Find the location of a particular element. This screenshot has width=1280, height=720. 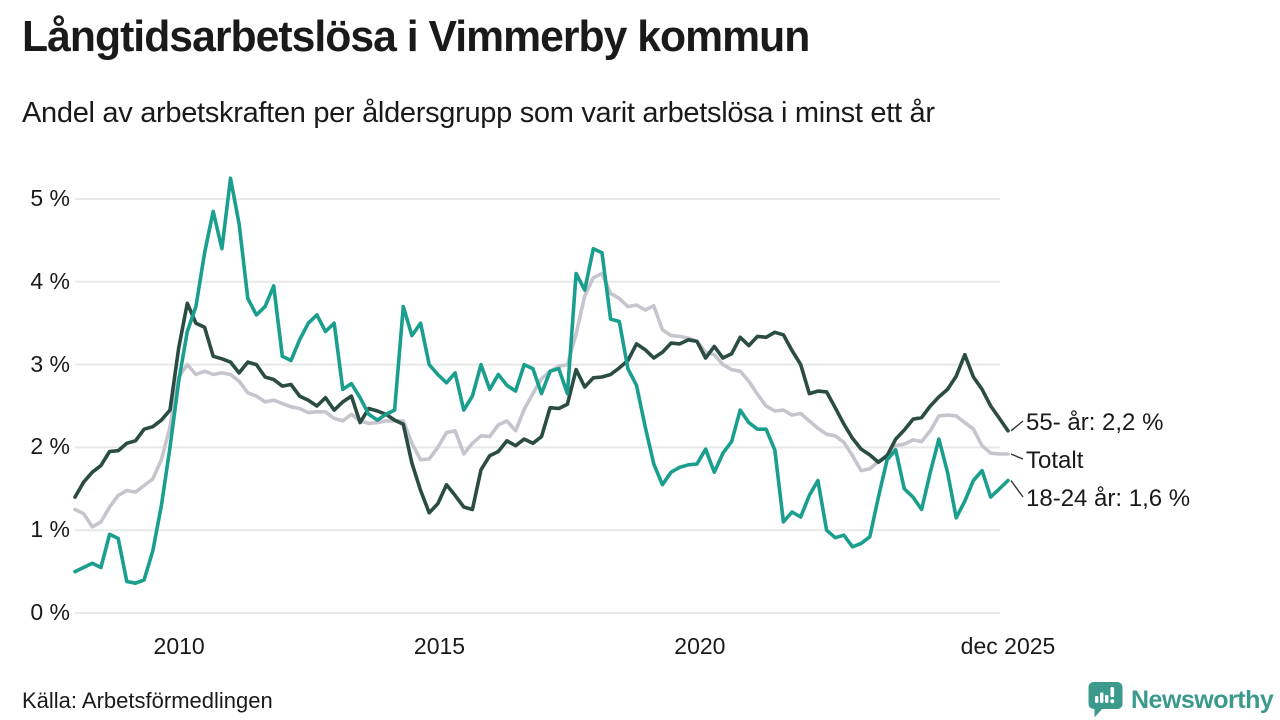

page-title: Långtidsarbetslösa i Vimmerby kommun is located at coordinates (416, 36).